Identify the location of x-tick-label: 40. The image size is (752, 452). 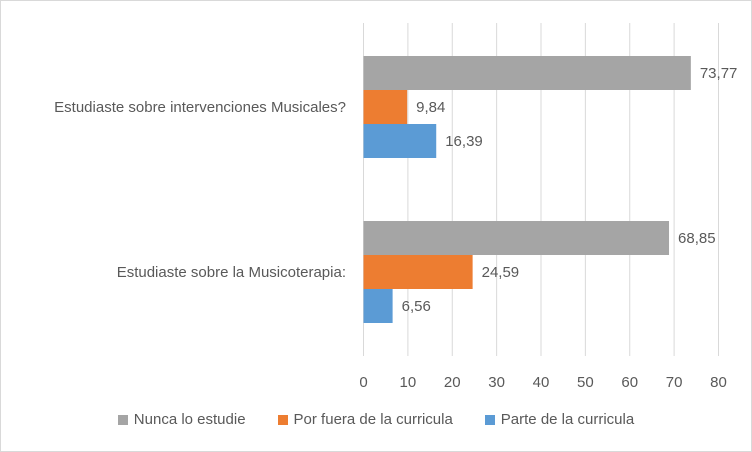
(541, 382).